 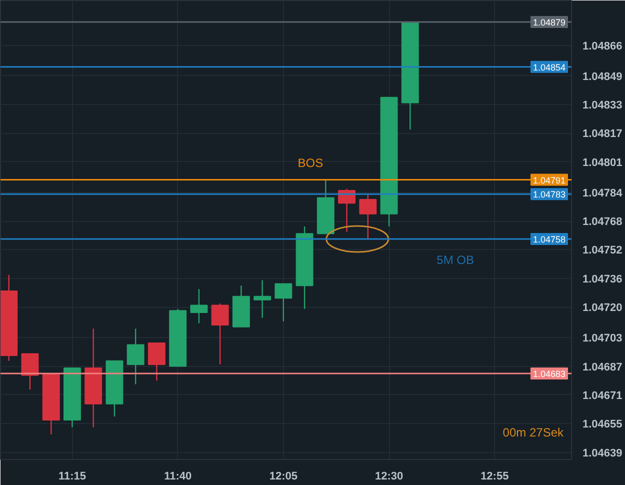 I want to click on y-tick-label: 1.04817, so click(x=602, y=134).